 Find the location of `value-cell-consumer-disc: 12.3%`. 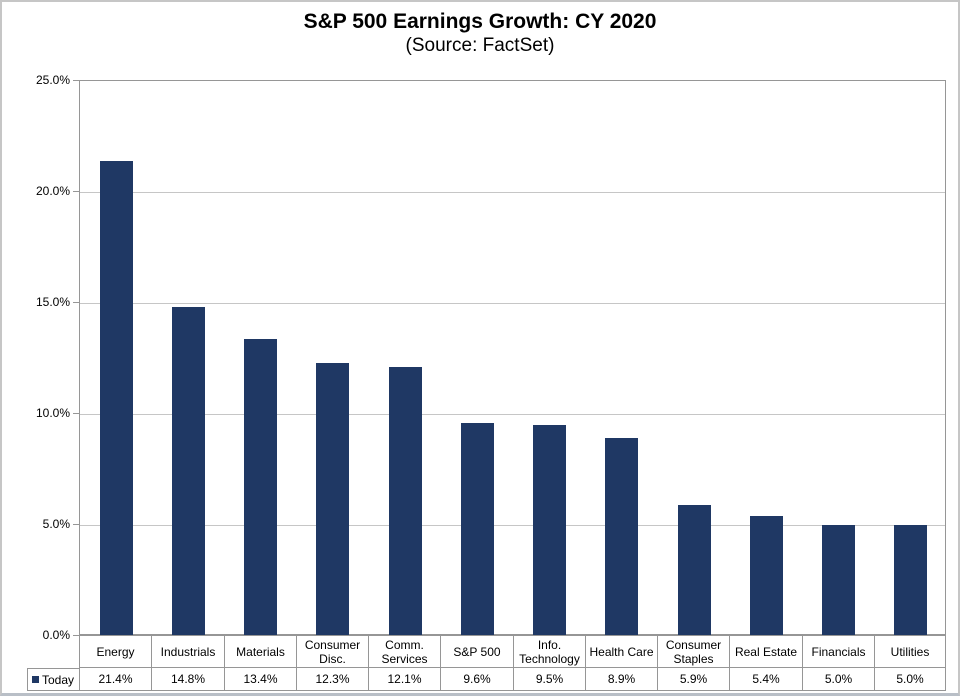

value-cell-consumer-disc: 12.3% is located at coordinates (332, 679).